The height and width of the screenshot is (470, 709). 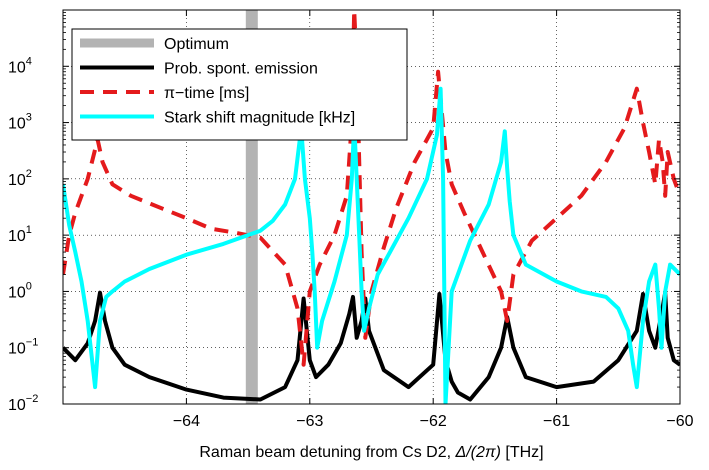 I want to click on y-tick-label: 10³, so click(x=20, y=122).